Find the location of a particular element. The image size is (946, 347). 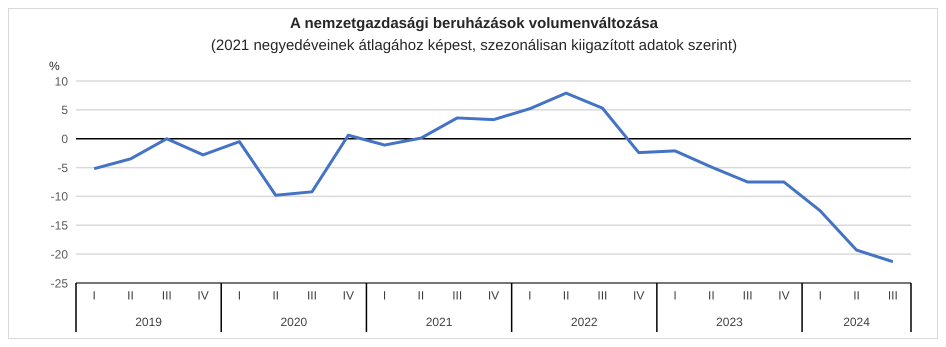

text: 2022 is located at coordinates (584, 322).